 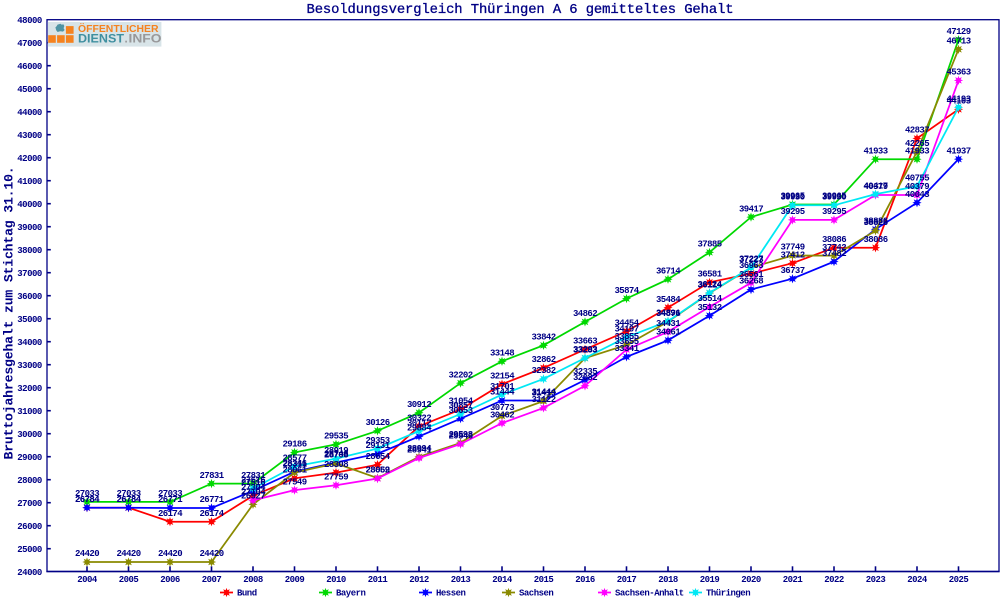 What do you see at coordinates (461, 580) in the screenshot?
I see `svg-text: 2013` at bounding box center [461, 580].